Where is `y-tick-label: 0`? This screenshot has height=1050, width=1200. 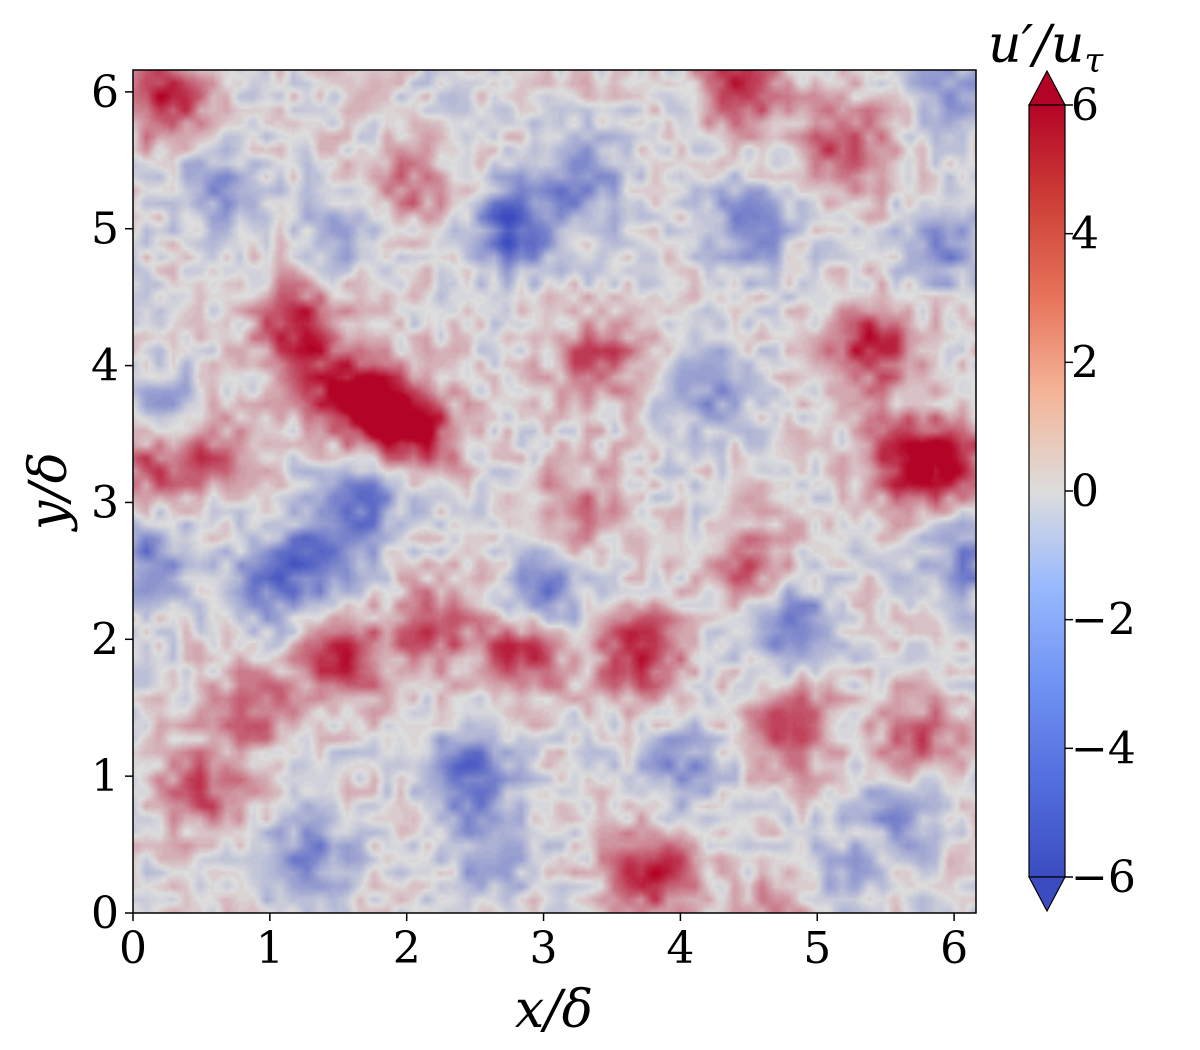
y-tick-label: 0 is located at coordinates (105, 913).